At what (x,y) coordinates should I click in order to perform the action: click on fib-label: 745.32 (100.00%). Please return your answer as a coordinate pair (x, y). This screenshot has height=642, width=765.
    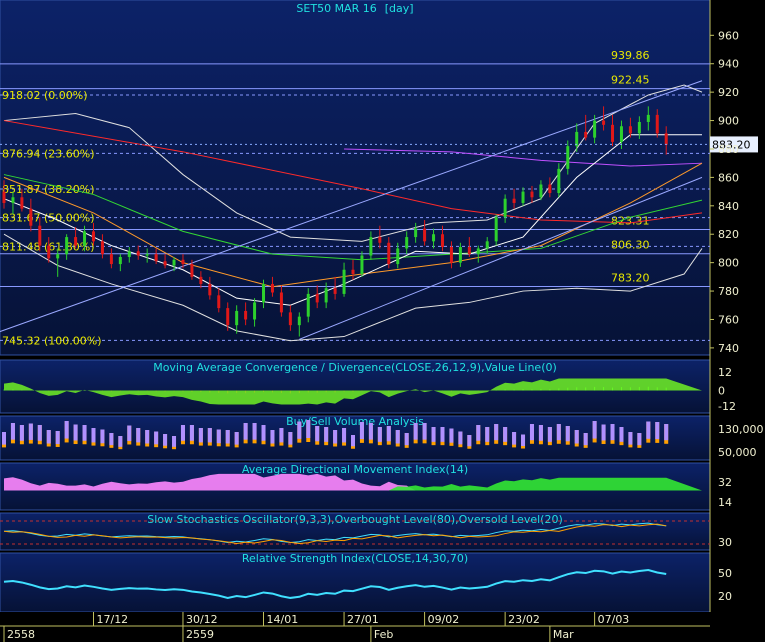
    Looking at the image, I should click on (52, 340).